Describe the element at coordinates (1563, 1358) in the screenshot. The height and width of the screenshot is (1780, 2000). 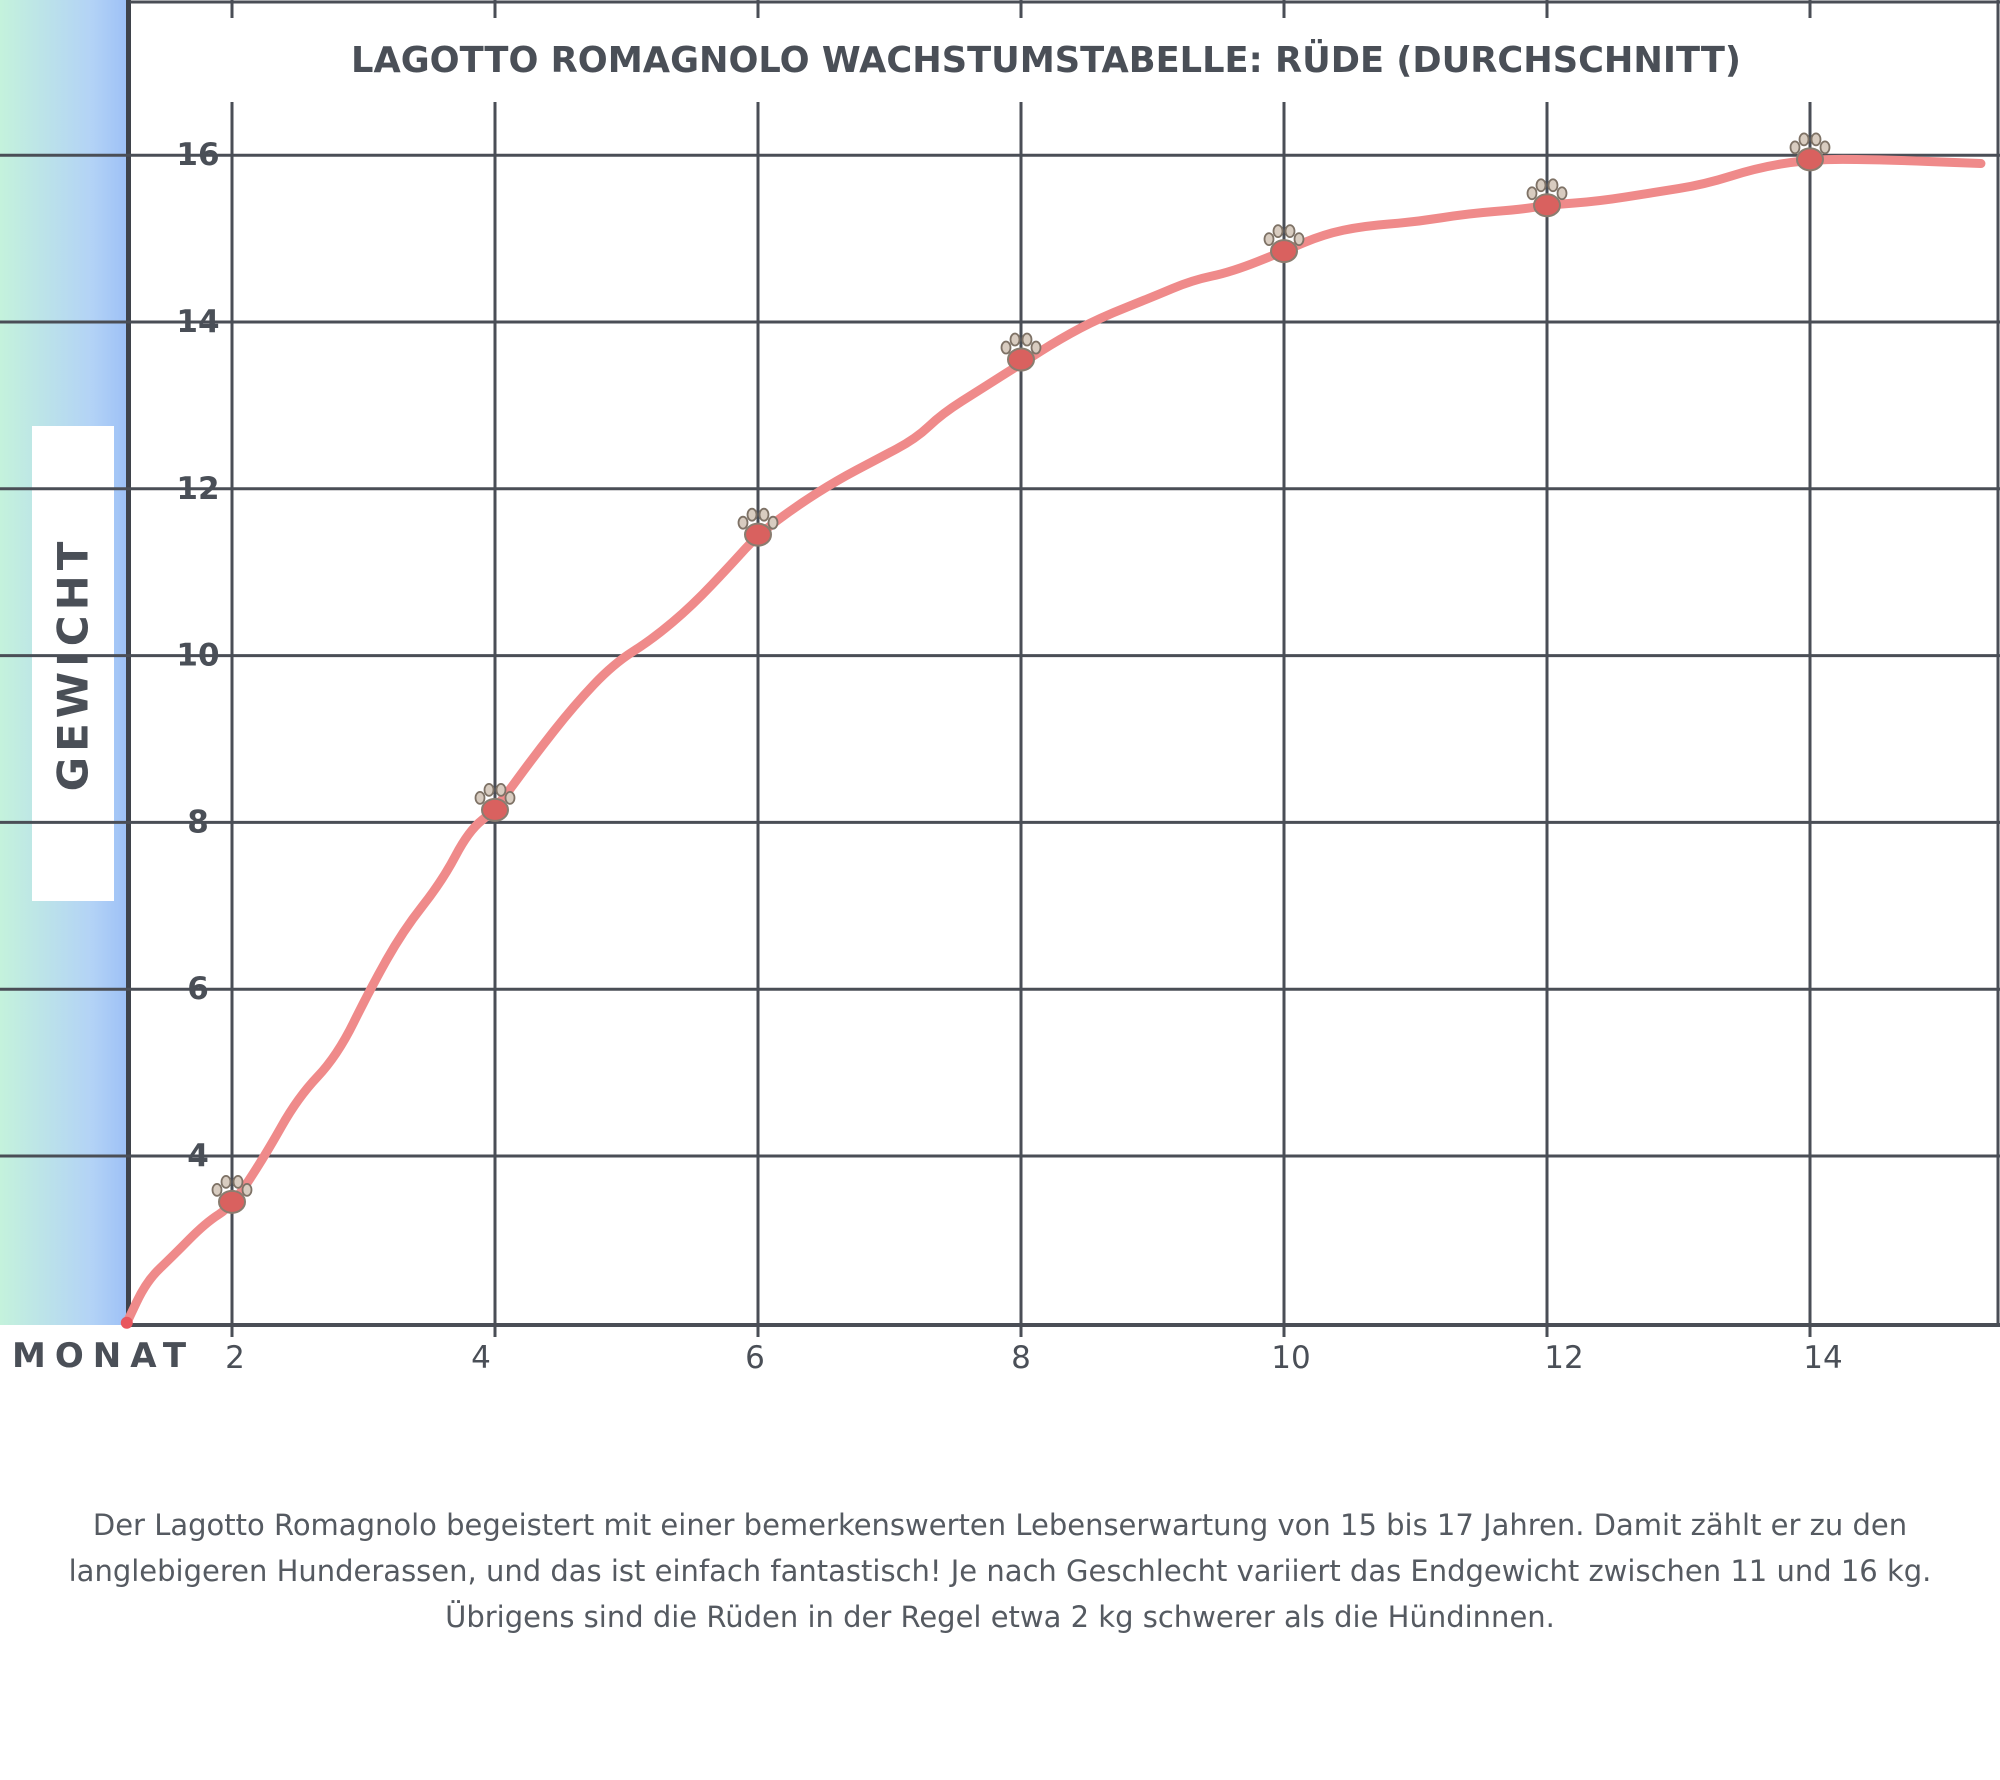
I see `x-tick-label: 12` at that location.